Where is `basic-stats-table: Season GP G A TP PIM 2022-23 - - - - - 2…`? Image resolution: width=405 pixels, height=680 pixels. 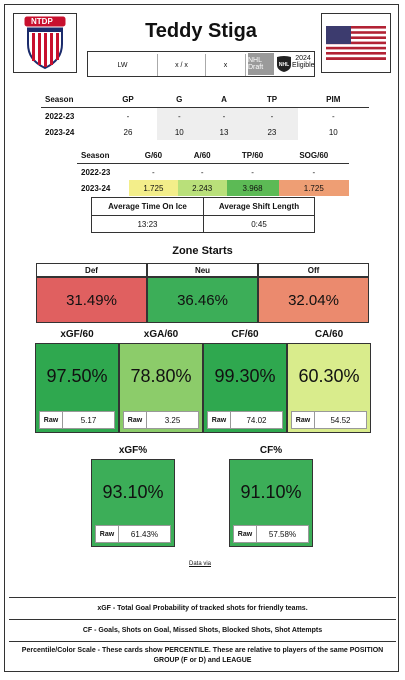 basic-stats-table: Season GP G A TP PIM 2022-23 - - - - - 2… is located at coordinates (205, 115).